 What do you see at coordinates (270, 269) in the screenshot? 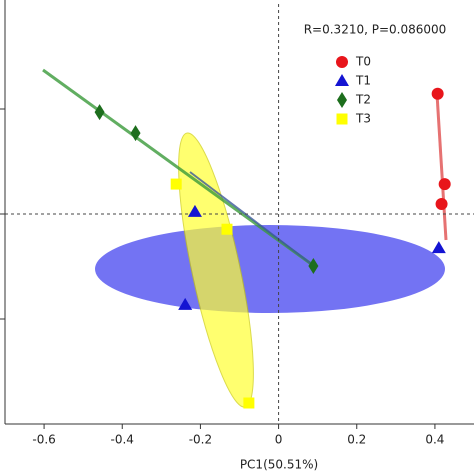
I see `t1-ellipse` at bounding box center [270, 269].